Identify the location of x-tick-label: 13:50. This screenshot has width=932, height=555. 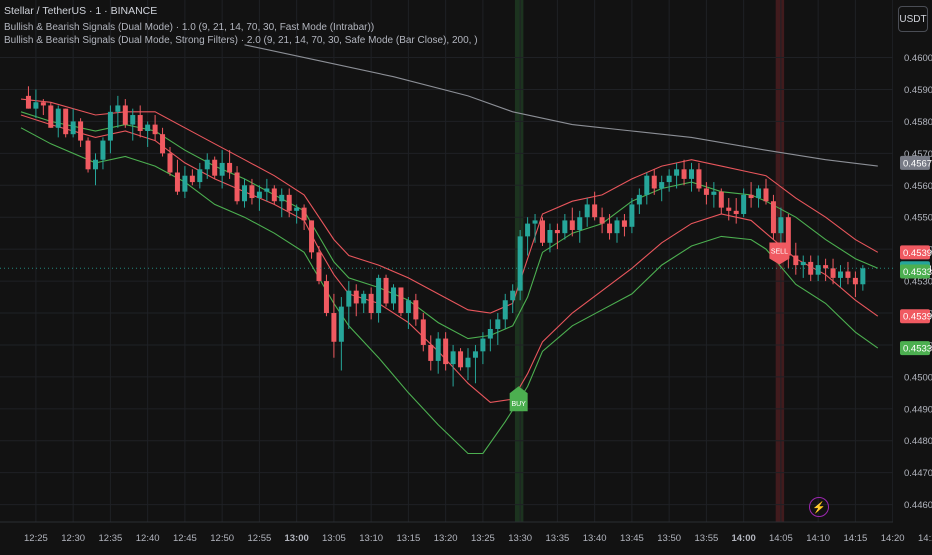
(669, 538).